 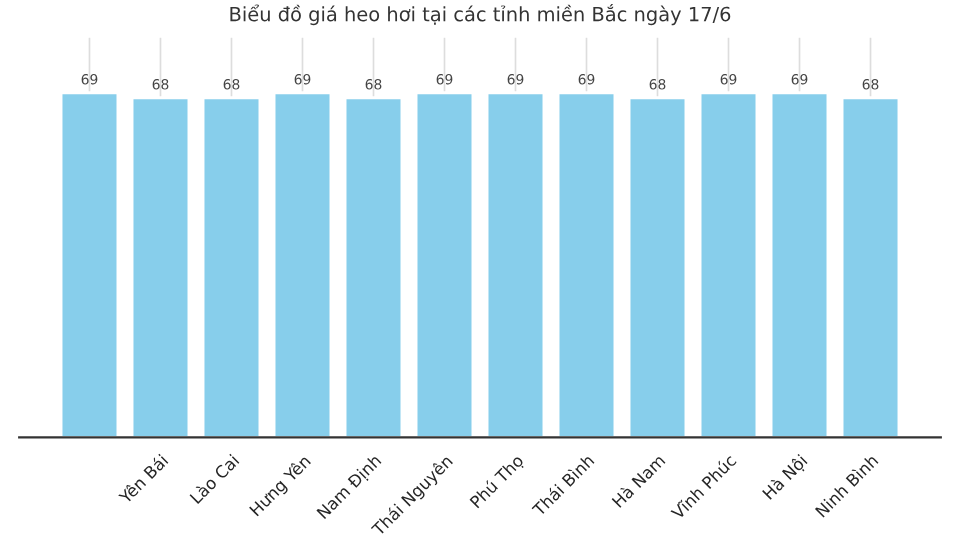 What do you see at coordinates (214, 479) in the screenshot?
I see `x-tick-label: Lào Cai` at bounding box center [214, 479].